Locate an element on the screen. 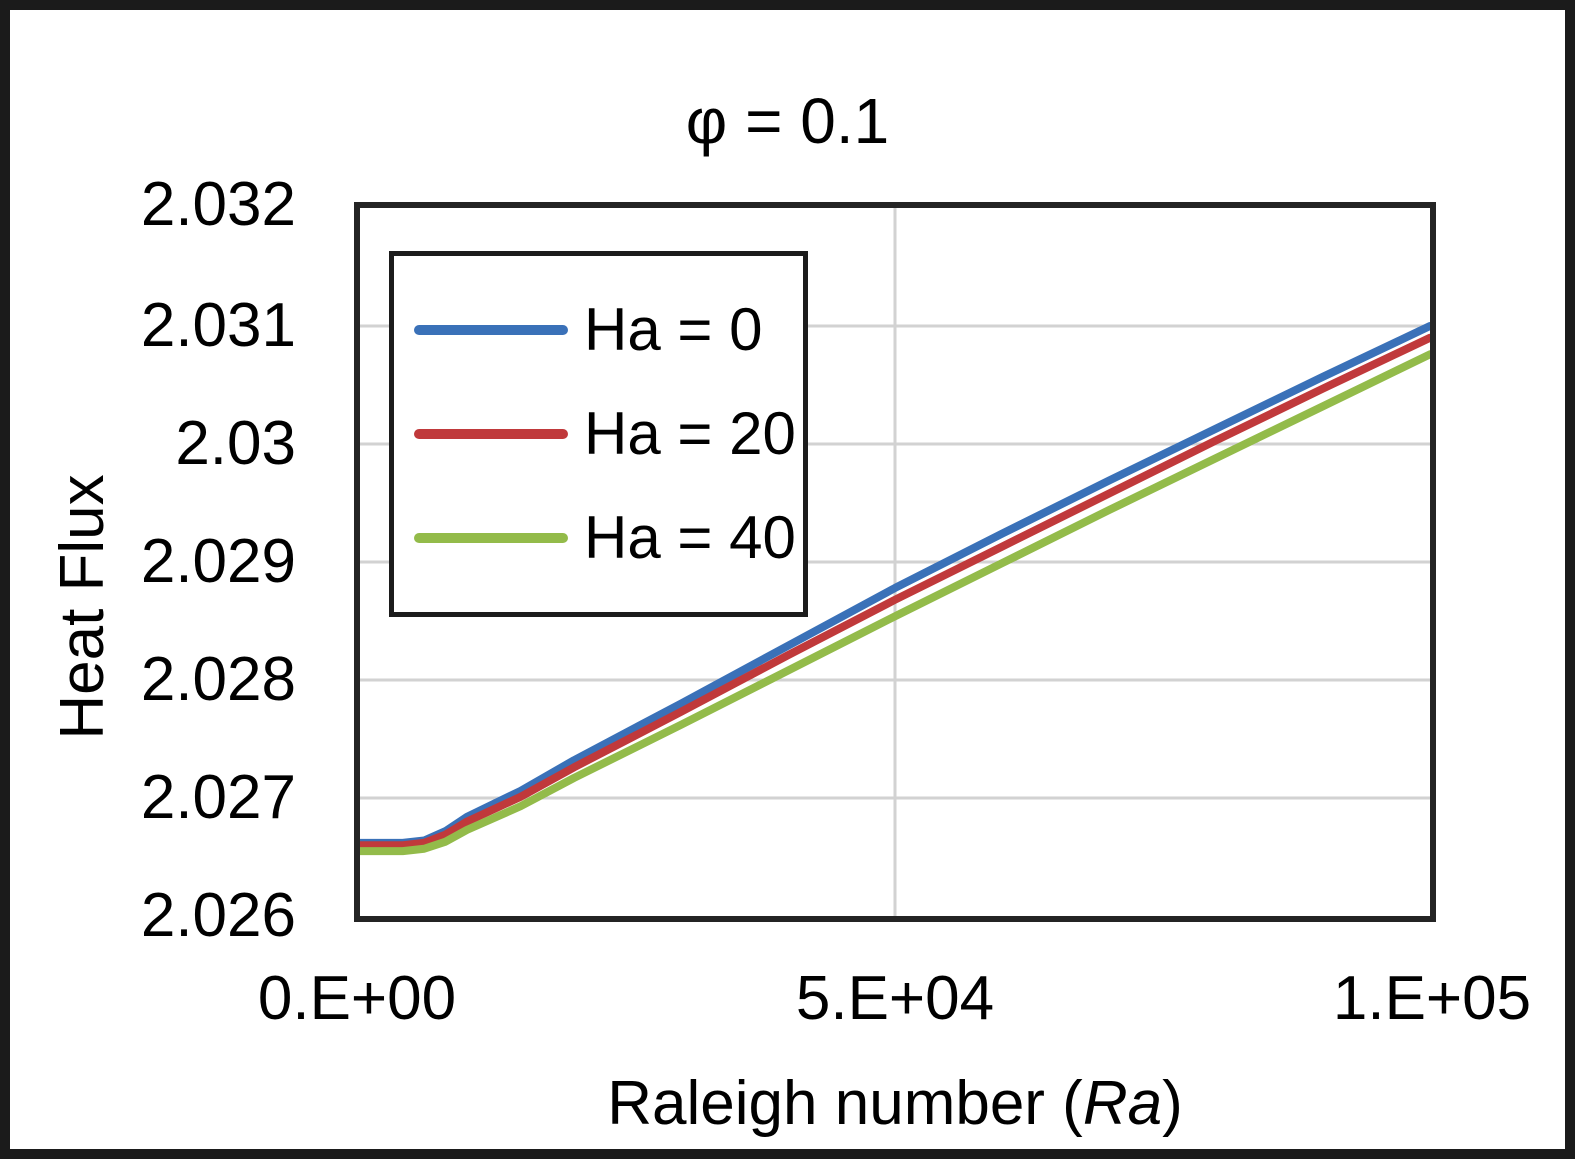 The height and width of the screenshot is (1159, 1575). ha40-line-swatch is located at coordinates (491, 538).